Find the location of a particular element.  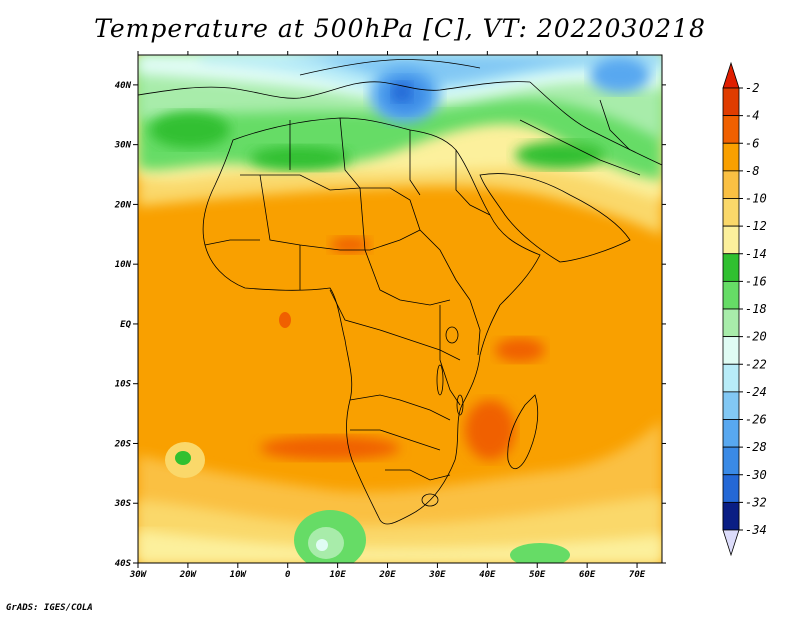

lat-tick-label: 30N is located at coordinates (123, 146).